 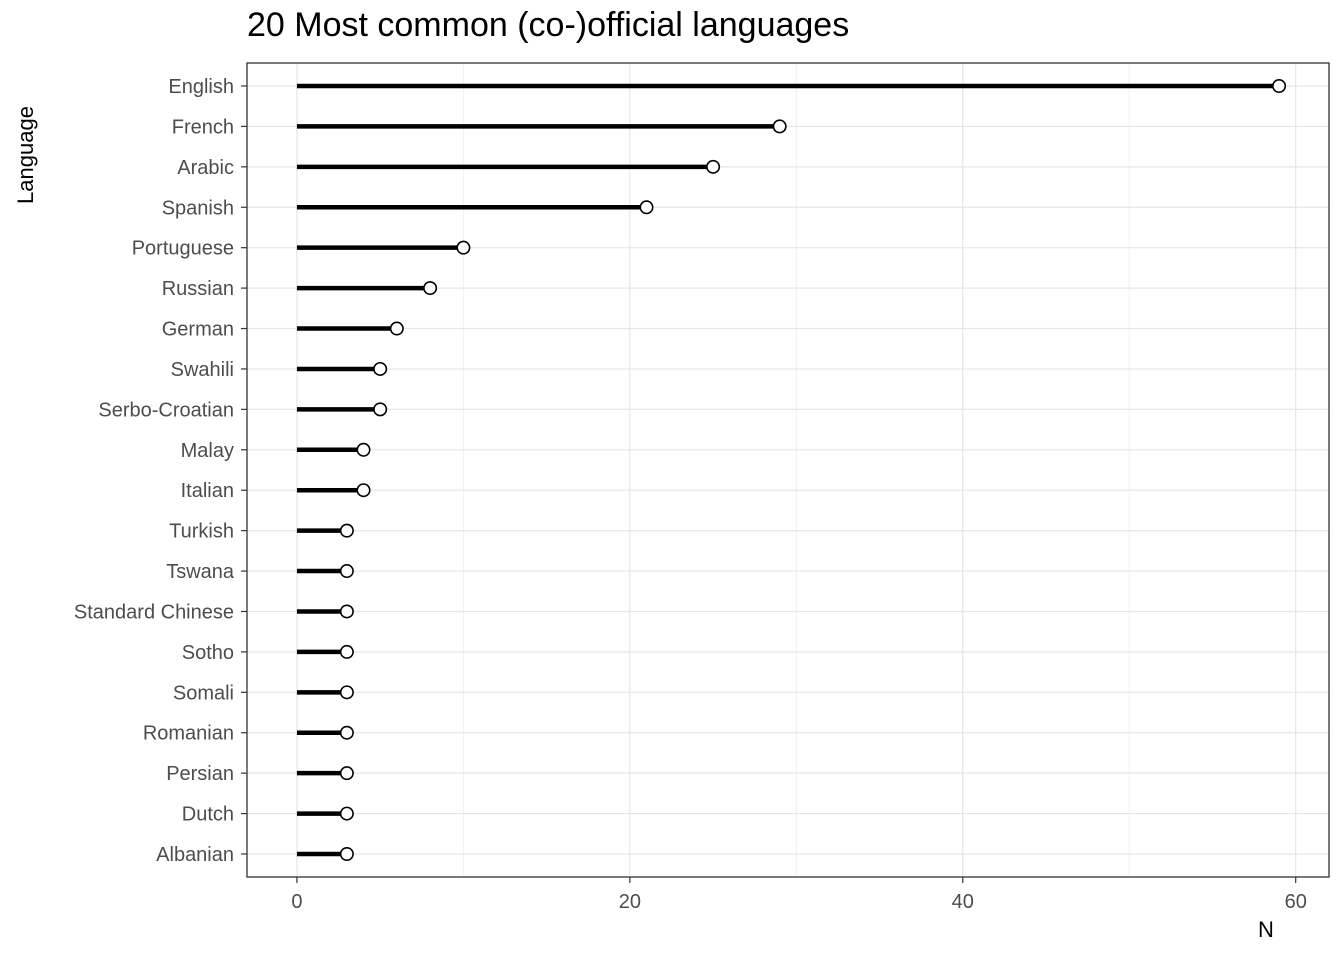 I want to click on y-tick-label: Persian, so click(x=200, y=774).